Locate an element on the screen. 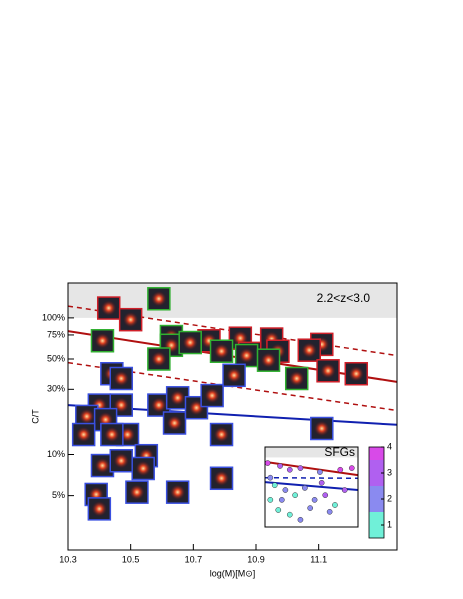 This screenshot has width=463, height=599. colorbar-tick-label: 1 is located at coordinates (389, 524).